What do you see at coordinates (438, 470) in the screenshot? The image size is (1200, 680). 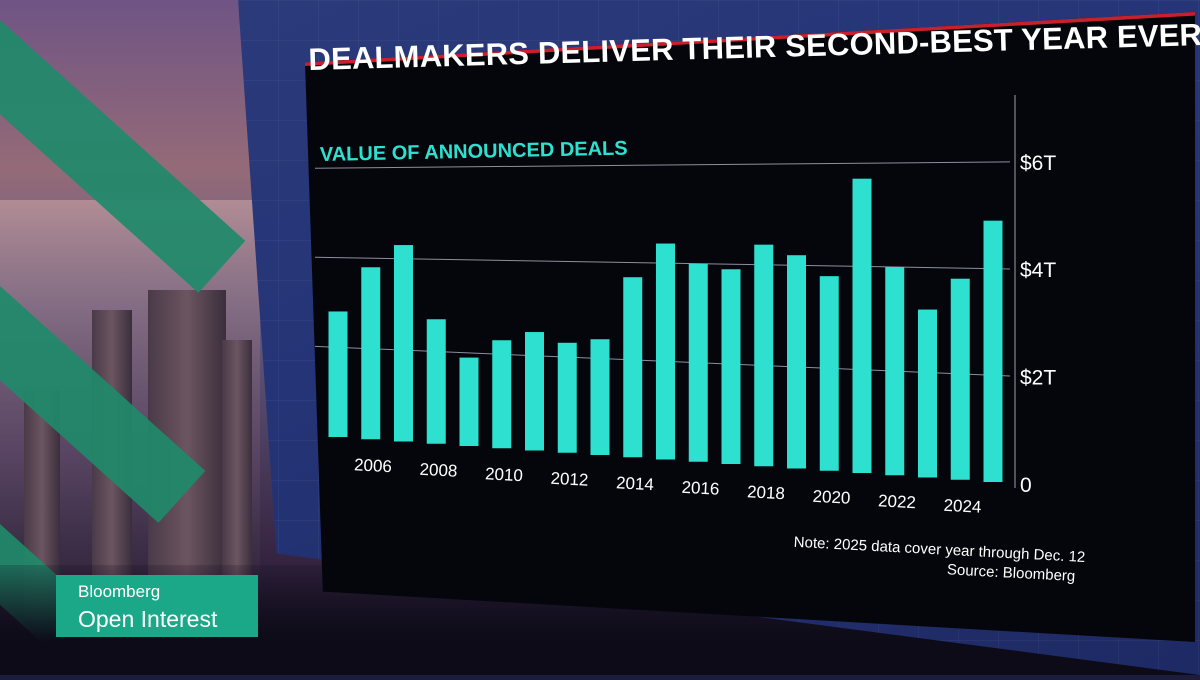 I see `x-tick-label: 2008` at bounding box center [438, 470].